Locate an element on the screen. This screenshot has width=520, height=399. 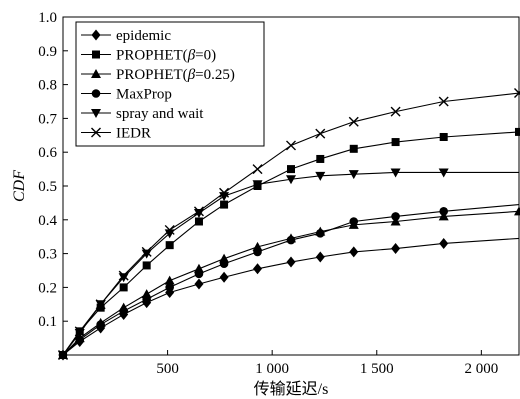
legend-entry: spray and wait is located at coordinates (142, 114).